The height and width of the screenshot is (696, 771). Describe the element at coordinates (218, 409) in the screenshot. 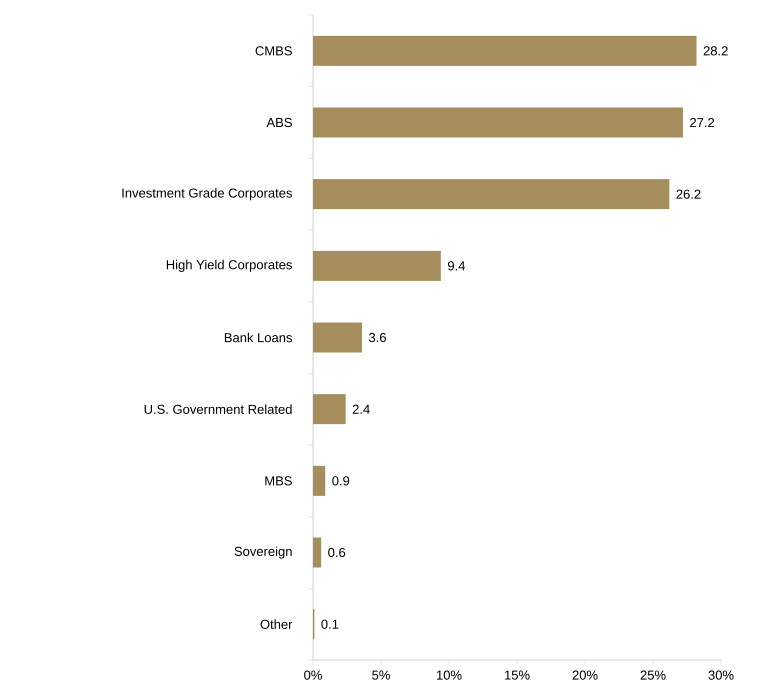

I see `y-tick-label: U.S. Government Related` at that location.